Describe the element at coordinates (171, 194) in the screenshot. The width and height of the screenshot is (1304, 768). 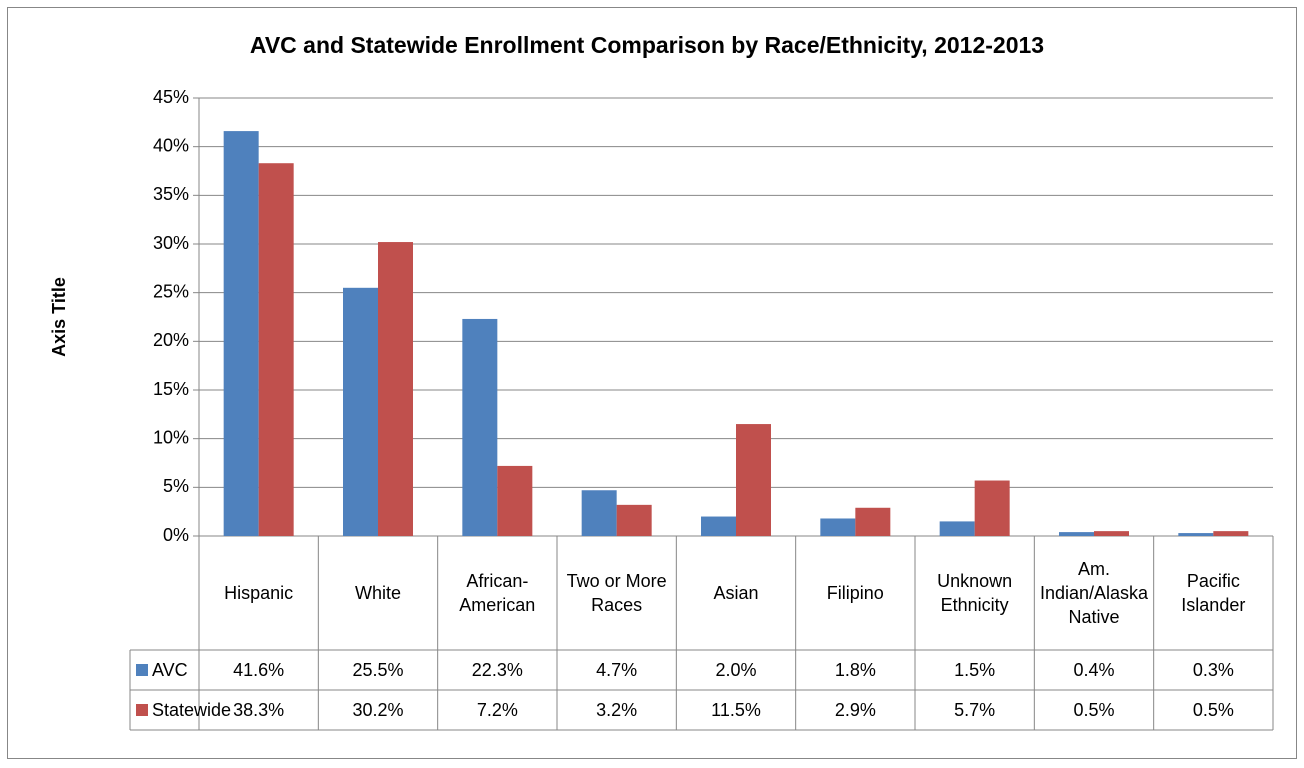
I see `y-tick-label: 35%` at that location.